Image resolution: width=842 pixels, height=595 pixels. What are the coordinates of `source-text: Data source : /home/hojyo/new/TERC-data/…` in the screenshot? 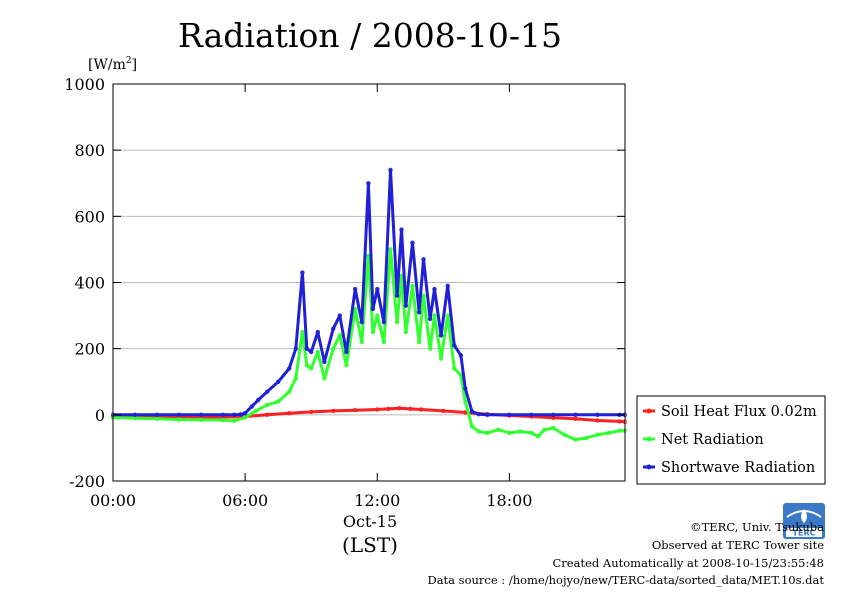 It's located at (625, 580).